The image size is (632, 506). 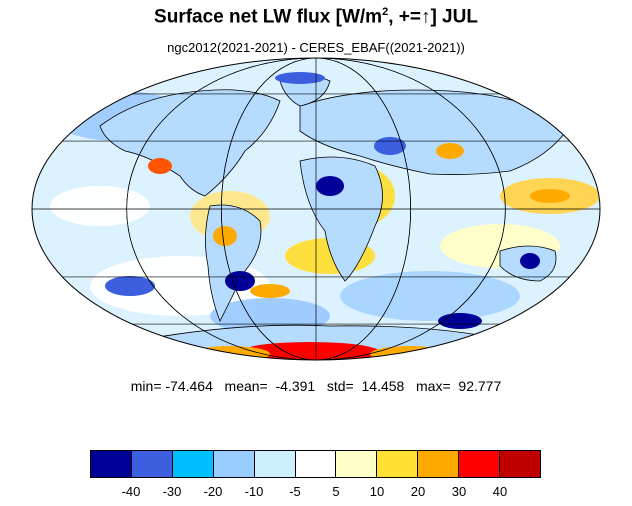 I want to click on eurasia, so click(x=435, y=132).